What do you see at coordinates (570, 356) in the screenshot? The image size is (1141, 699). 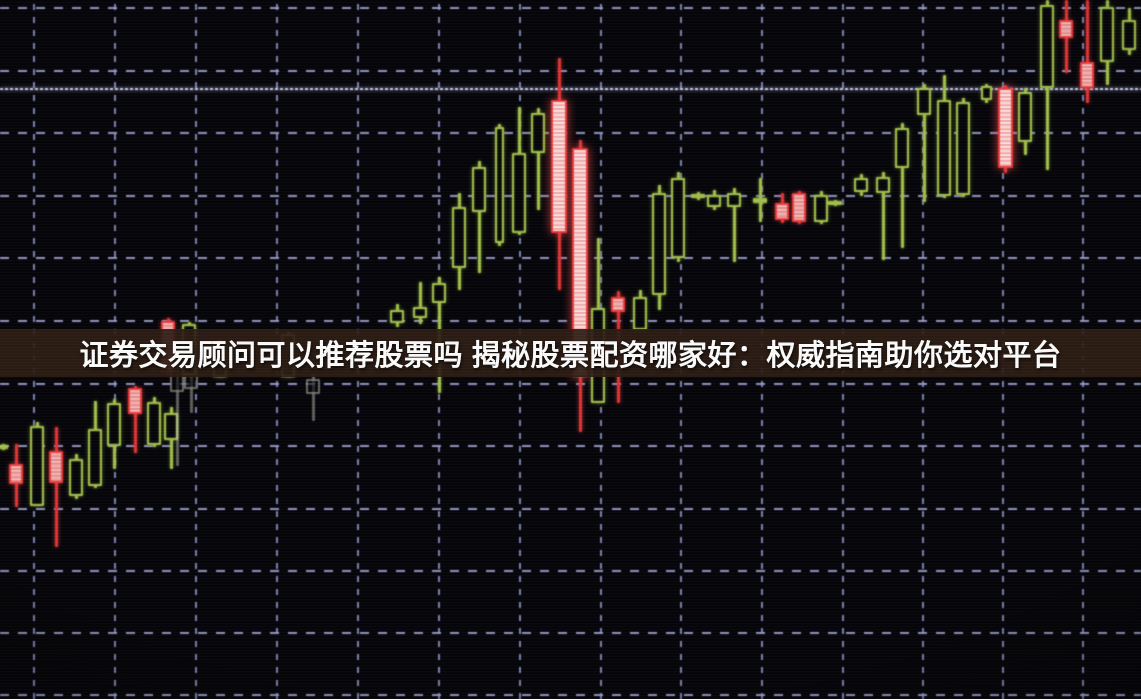 I see `article-title: 证券交易顾问可以推荐股票吗 揭秘股票配资哪家好：权威指南助你选对平台` at bounding box center [570, 356].